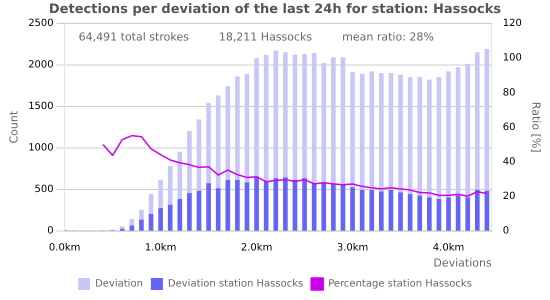 The image size is (550, 300). What do you see at coordinates (41, 65) in the screenshot?
I see `y-tick-label: 2000` at bounding box center [41, 65].